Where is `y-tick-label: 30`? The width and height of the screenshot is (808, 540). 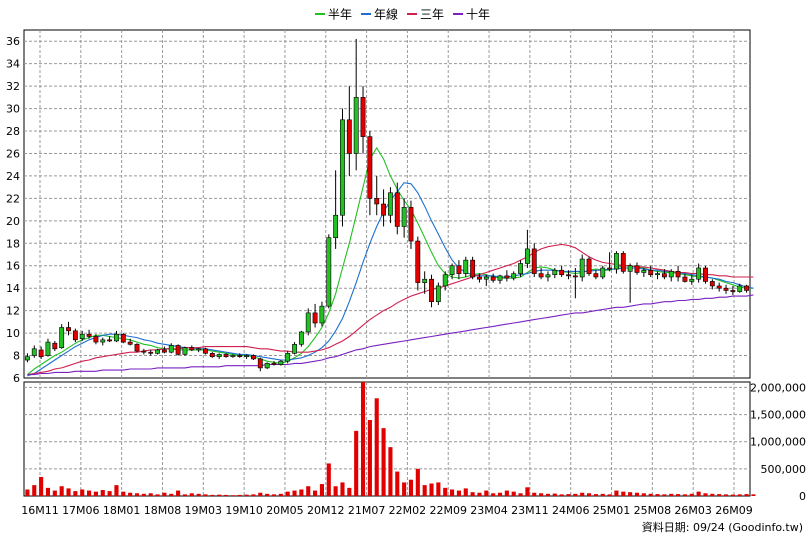
y-tick-label: 30 is located at coordinates (13, 109).